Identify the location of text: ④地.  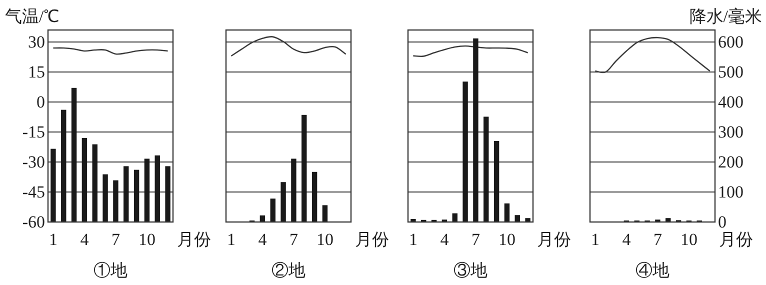
(653, 270).